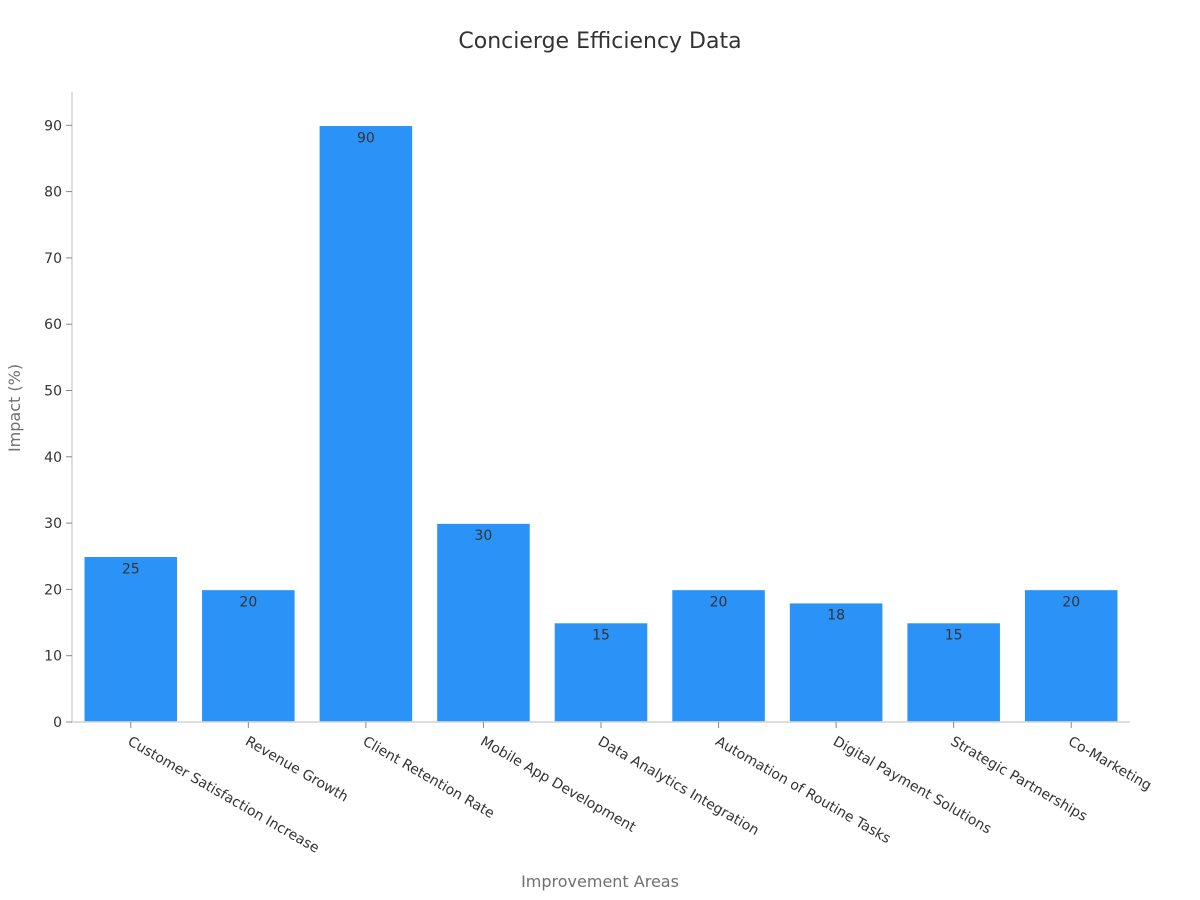 The image size is (1200, 900). Describe the element at coordinates (14, 408) in the screenshot. I see `y-axis-title: Impact (%)` at that location.